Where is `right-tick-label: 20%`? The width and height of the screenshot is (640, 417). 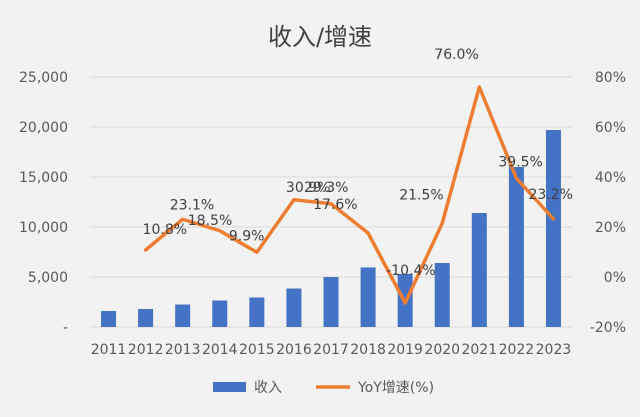
right-tick-label: 20% is located at coordinates (610, 228).